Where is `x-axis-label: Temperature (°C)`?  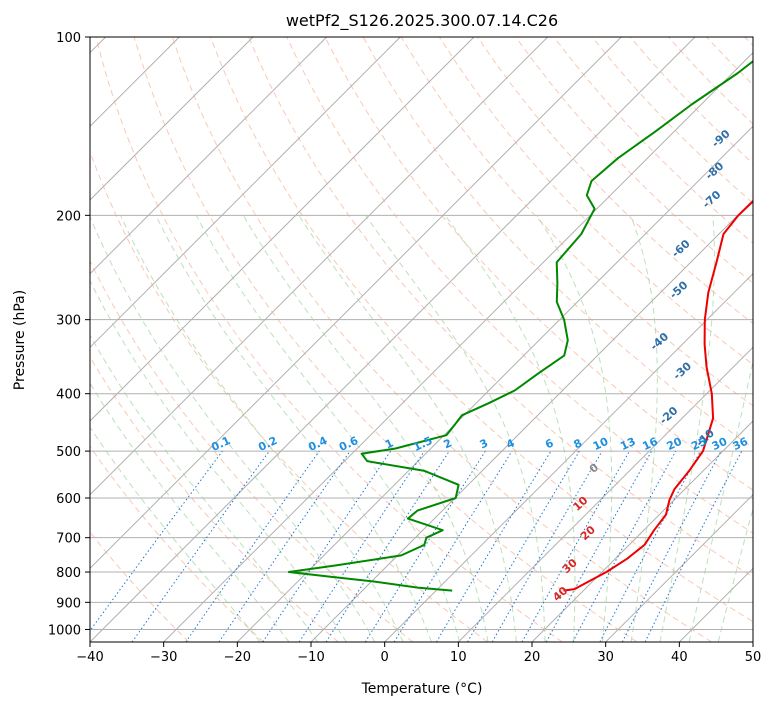 x-axis-label: Temperature (°C) is located at coordinates (422, 689).